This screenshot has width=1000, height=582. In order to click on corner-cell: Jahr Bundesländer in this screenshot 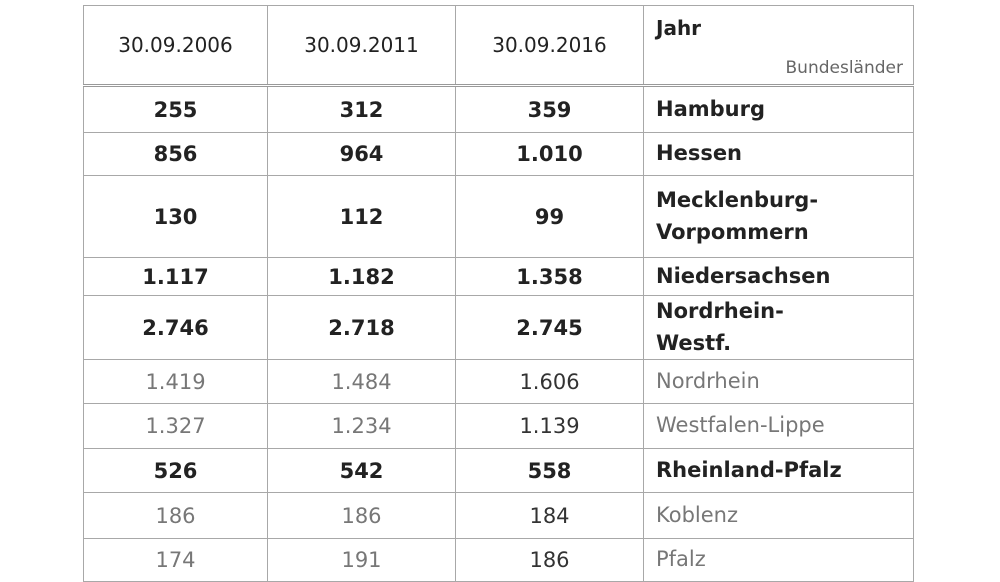, I will do `click(778, 46)`.